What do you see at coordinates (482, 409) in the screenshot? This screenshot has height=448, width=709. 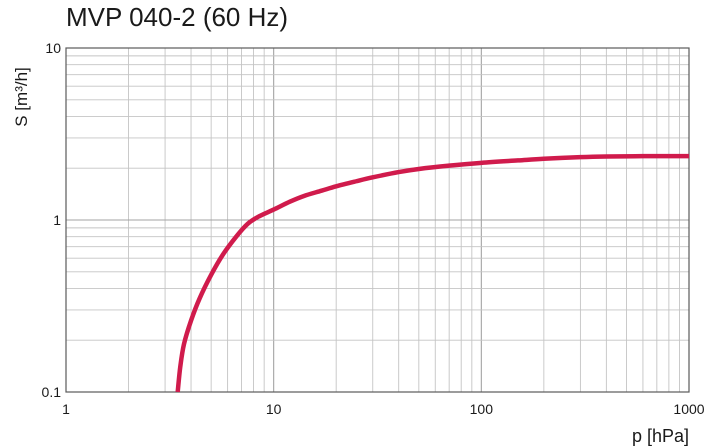 I see `x-tick-label: 100` at bounding box center [482, 409].